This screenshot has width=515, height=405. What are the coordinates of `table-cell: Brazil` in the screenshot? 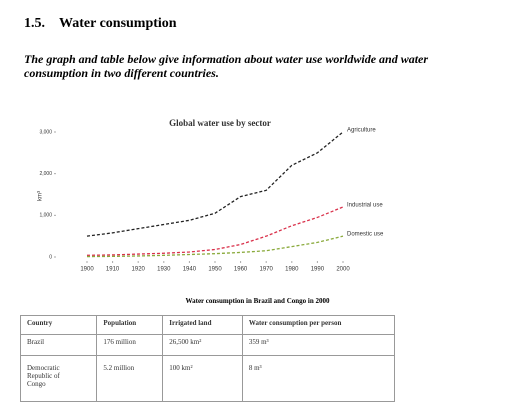 It's located at (58, 345).